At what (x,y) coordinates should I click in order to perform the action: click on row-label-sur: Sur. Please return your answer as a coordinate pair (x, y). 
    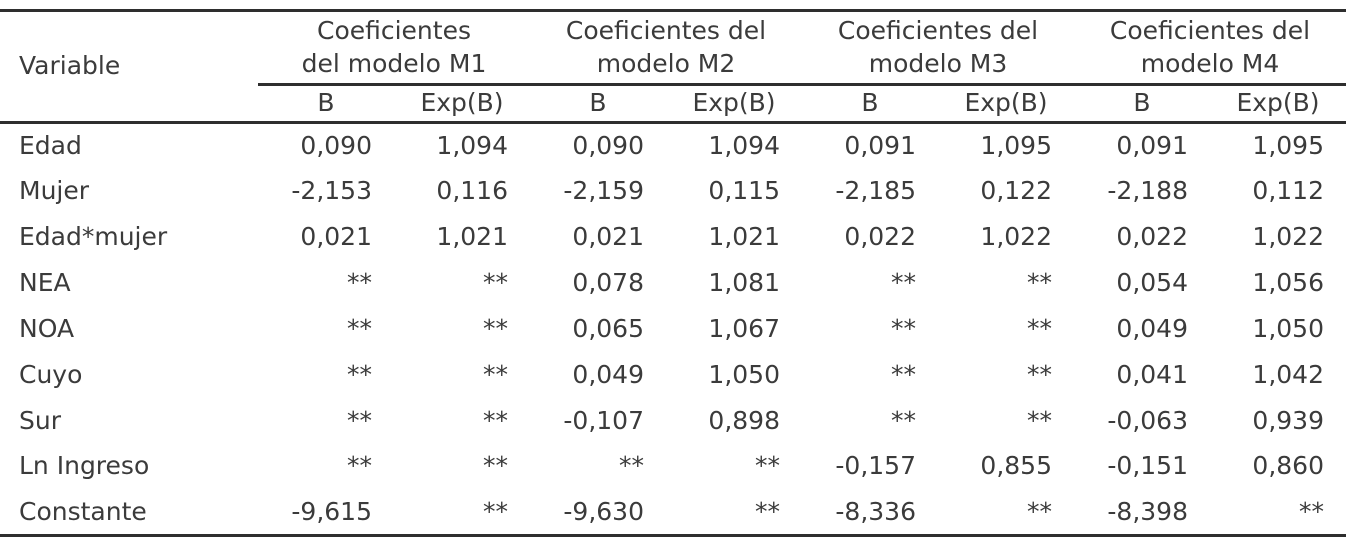
    Looking at the image, I should click on (40, 420).